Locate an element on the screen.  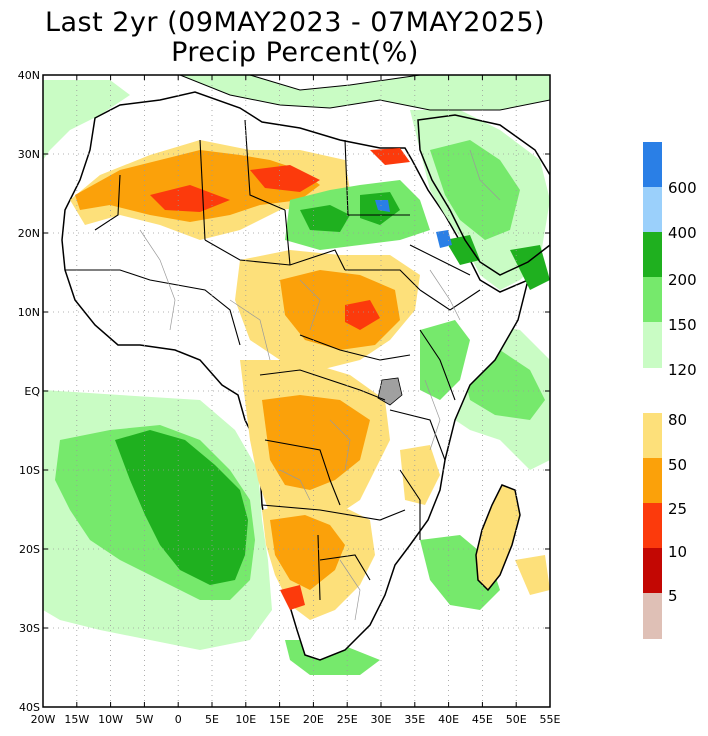
lon-label: 5E is located at coordinates (212, 719).